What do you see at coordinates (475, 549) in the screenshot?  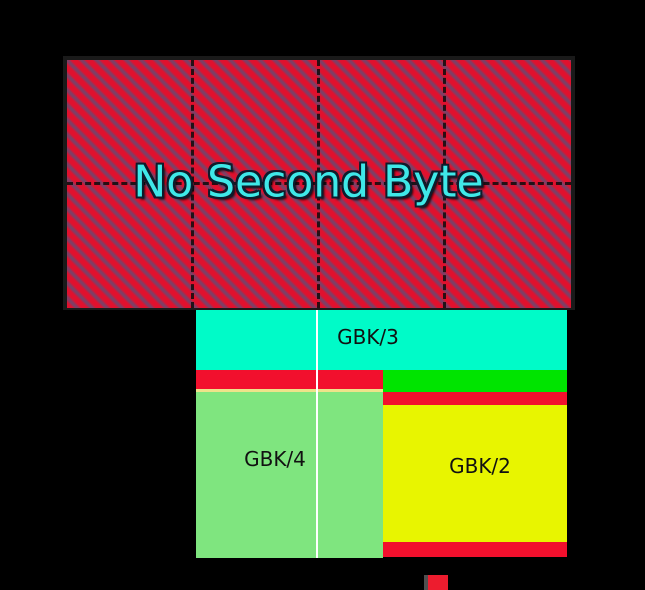 I see `bottom-red-stripe` at bounding box center [475, 549].